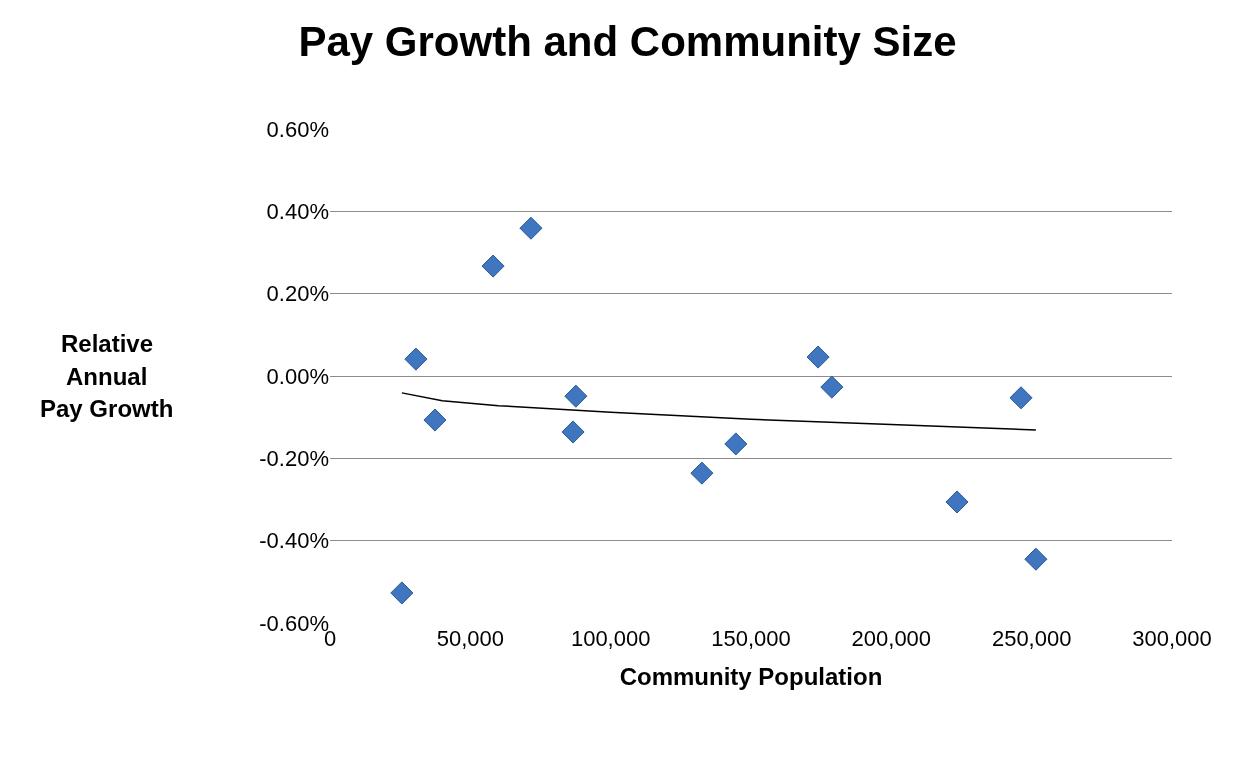 The image size is (1255, 759). Describe the element at coordinates (470, 638) in the screenshot. I see `x-tick-label: 50,000` at that location.